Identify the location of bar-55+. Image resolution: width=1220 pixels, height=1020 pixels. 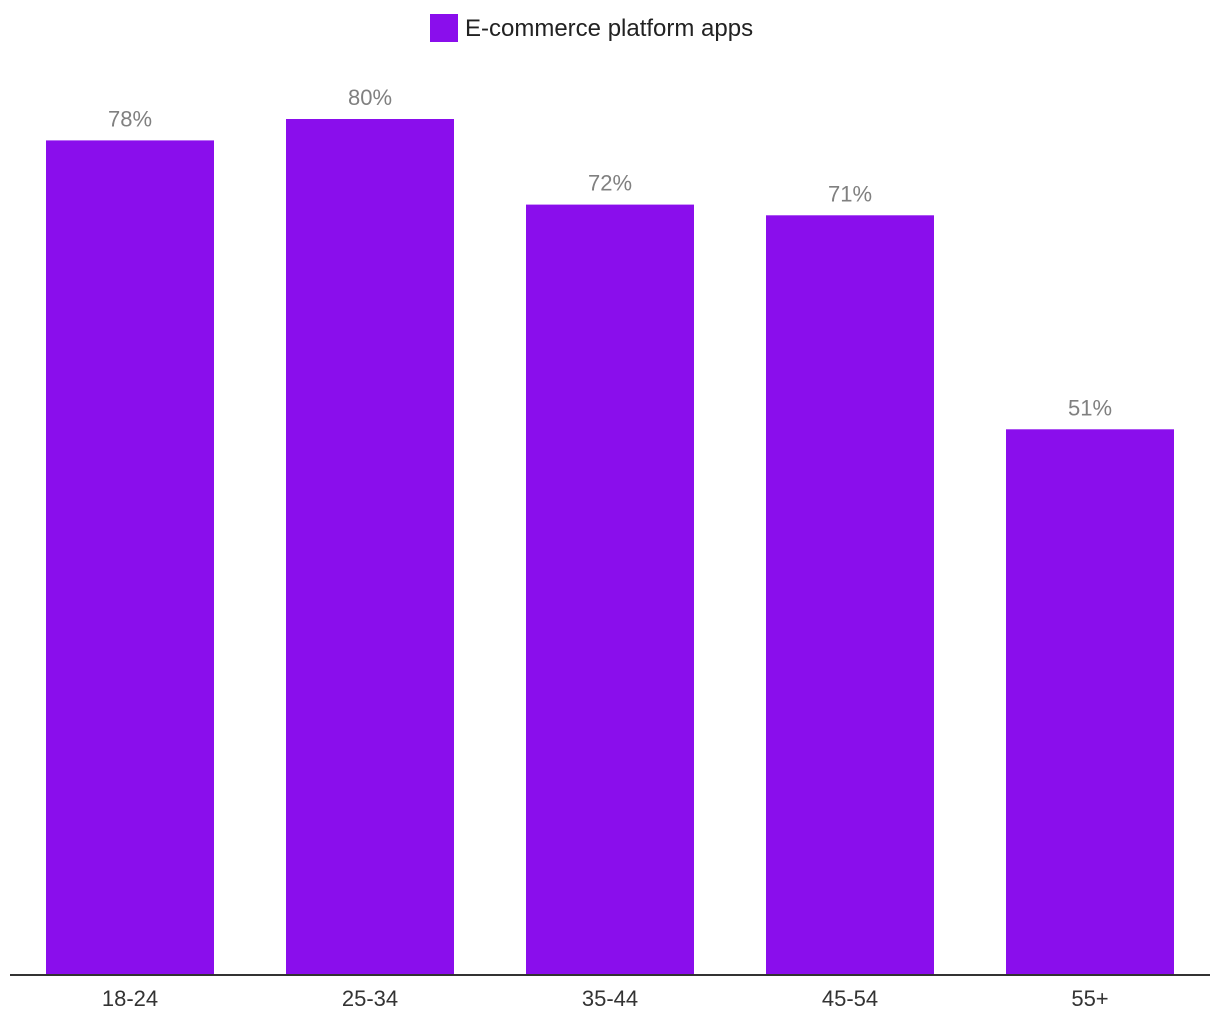
(1090, 702).